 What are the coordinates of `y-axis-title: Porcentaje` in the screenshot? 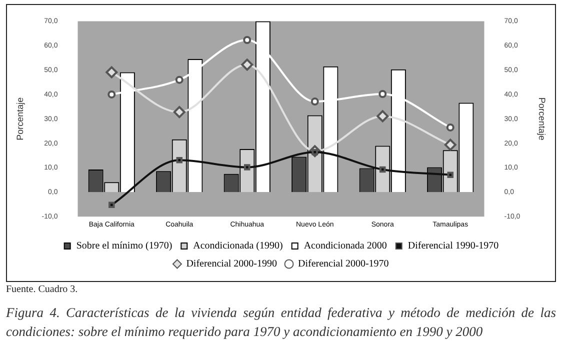 It's located at (19, 118).